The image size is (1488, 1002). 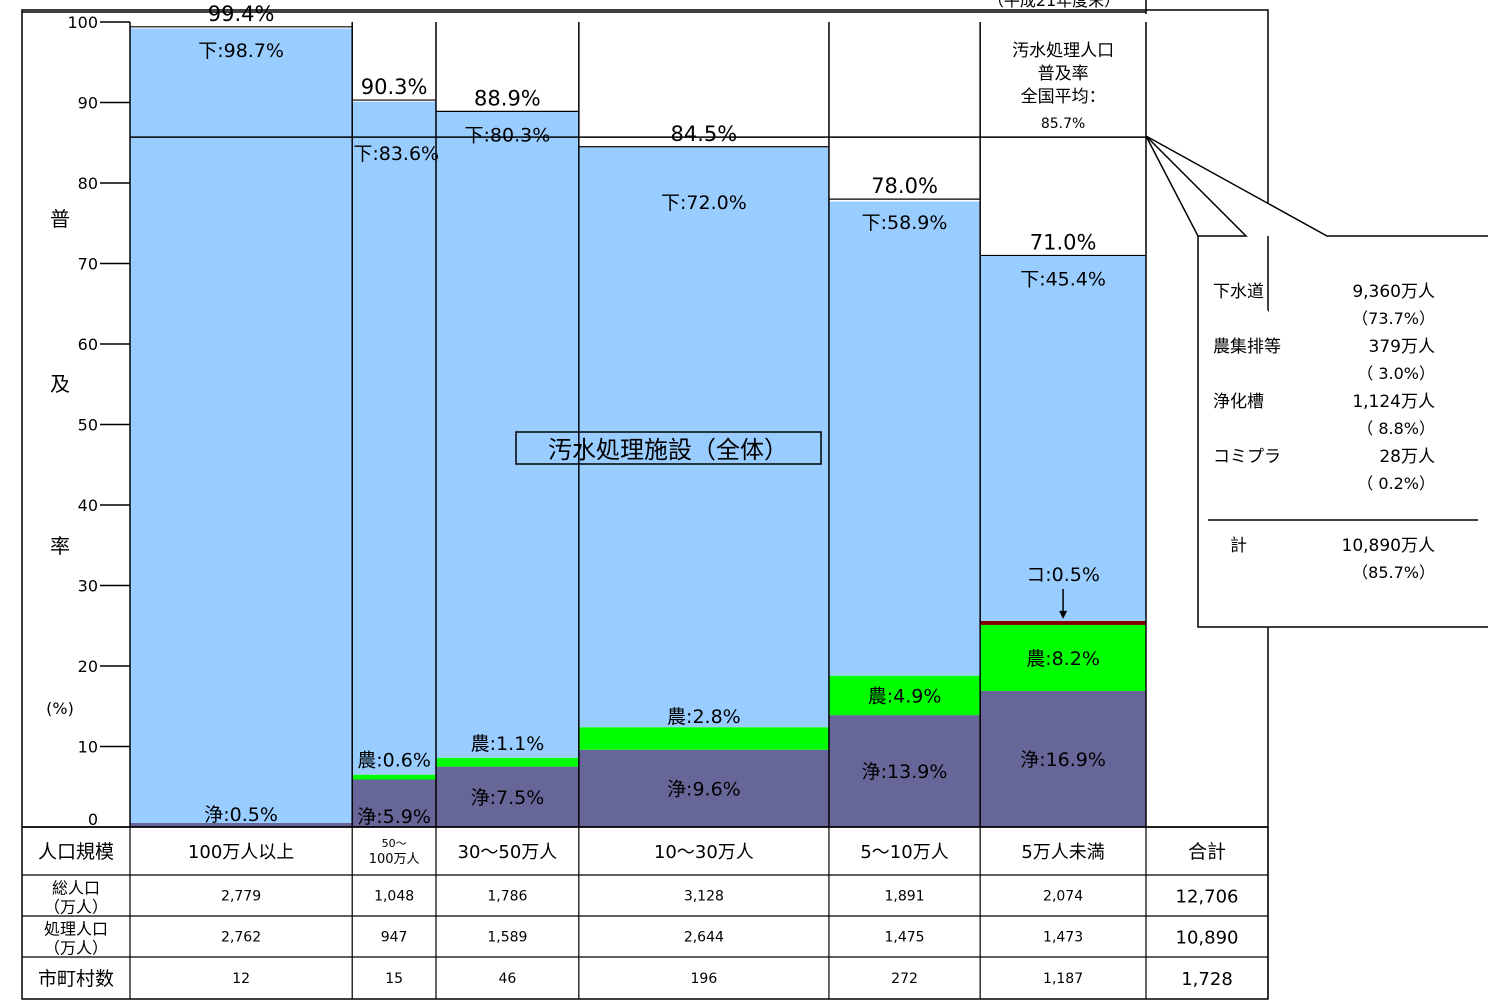 I want to click on table-cell: 2,074, so click(x=1063, y=897).